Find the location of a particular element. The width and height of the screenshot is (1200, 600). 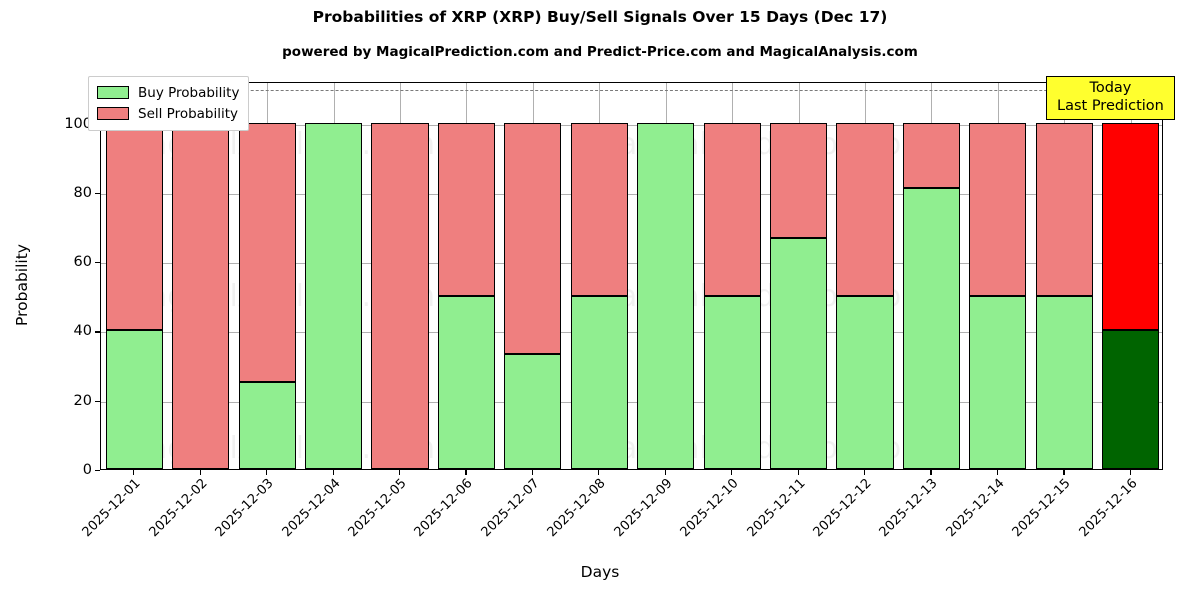

legend-item-buy: Buy Probability is located at coordinates (168, 92).